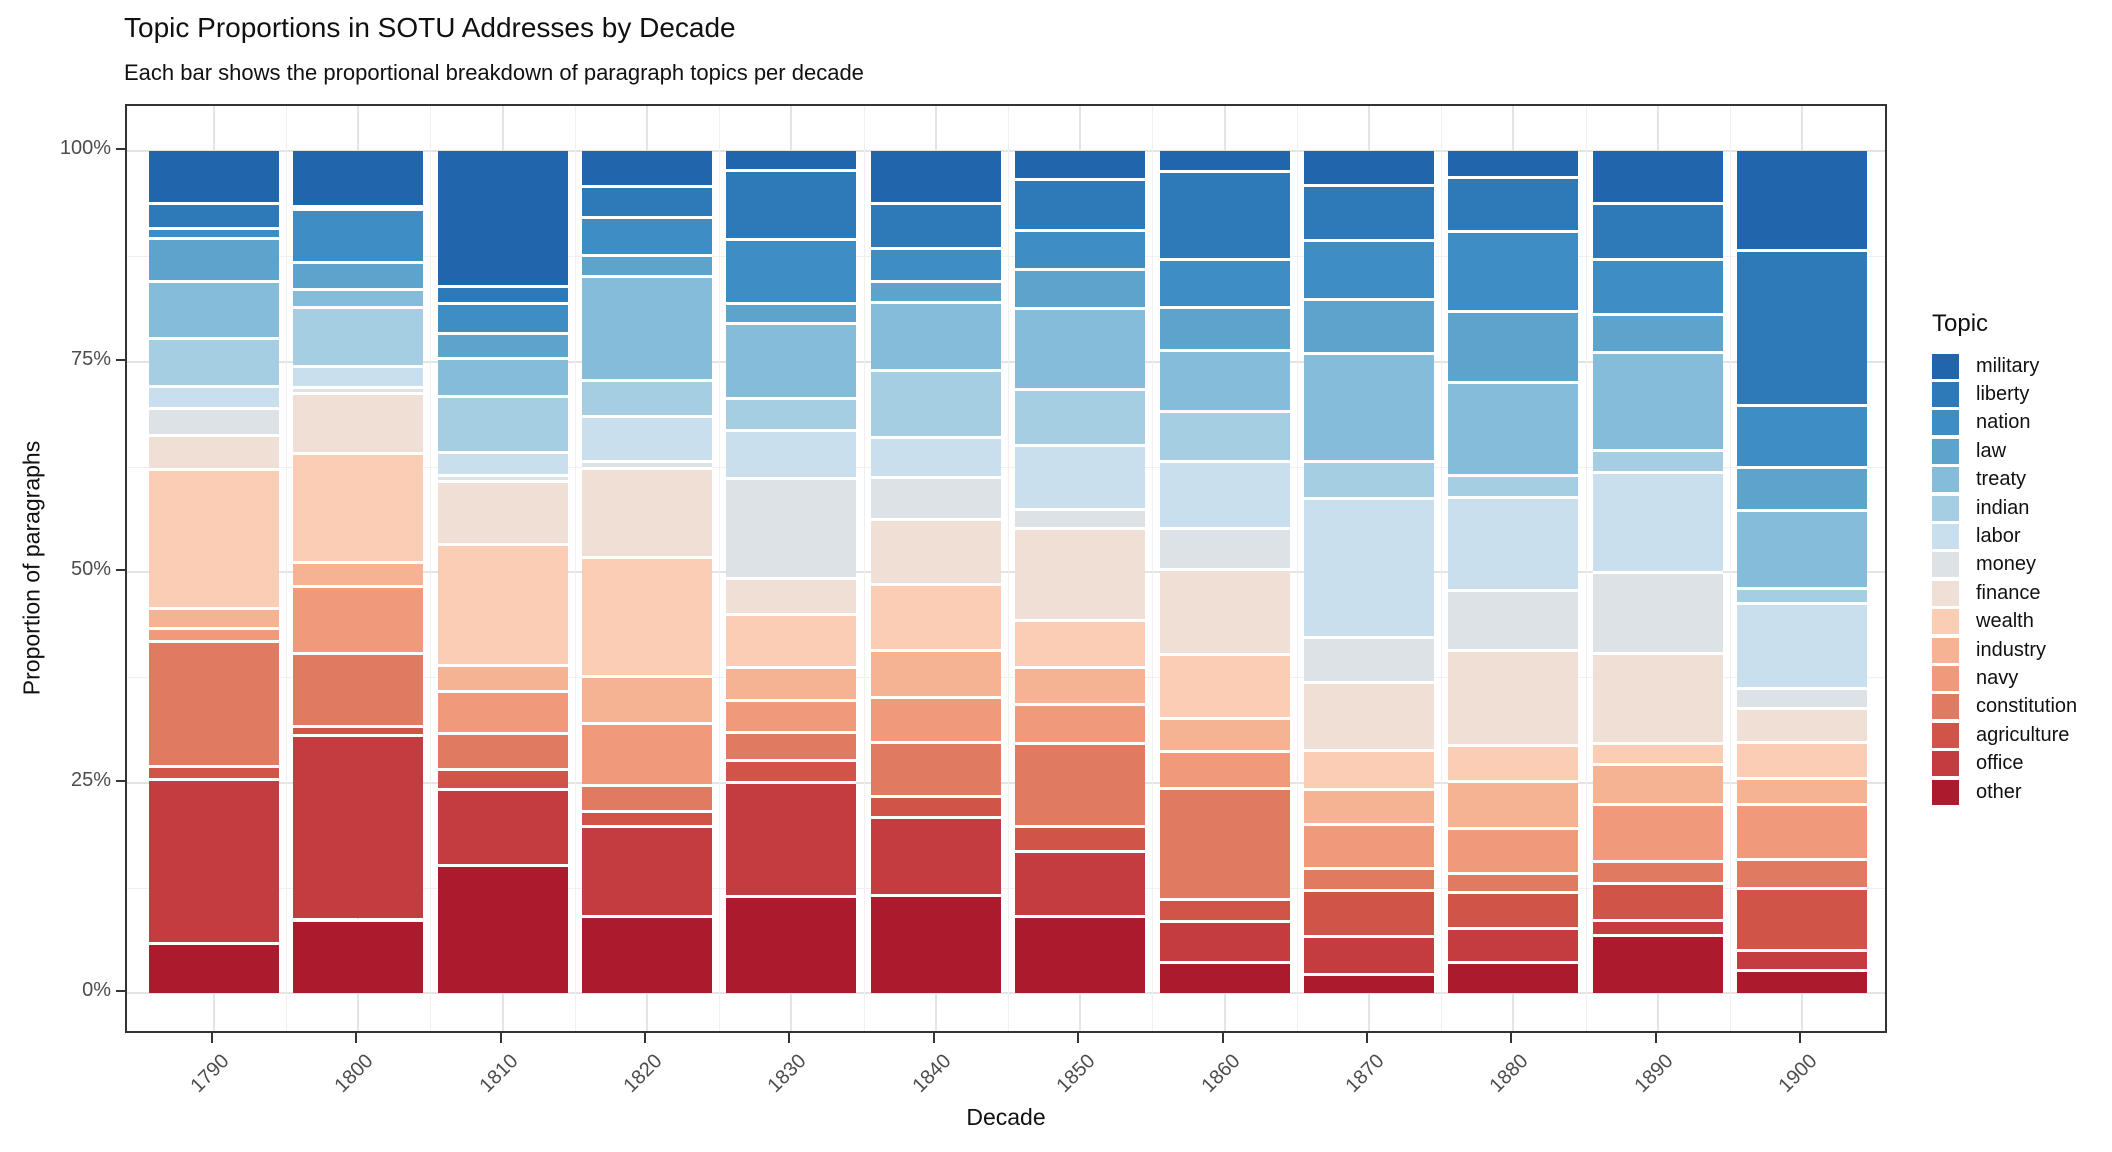 The image size is (2112, 1152). What do you see at coordinates (210, 1074) in the screenshot?
I see `x-tick-label-1790: 1790` at bounding box center [210, 1074].